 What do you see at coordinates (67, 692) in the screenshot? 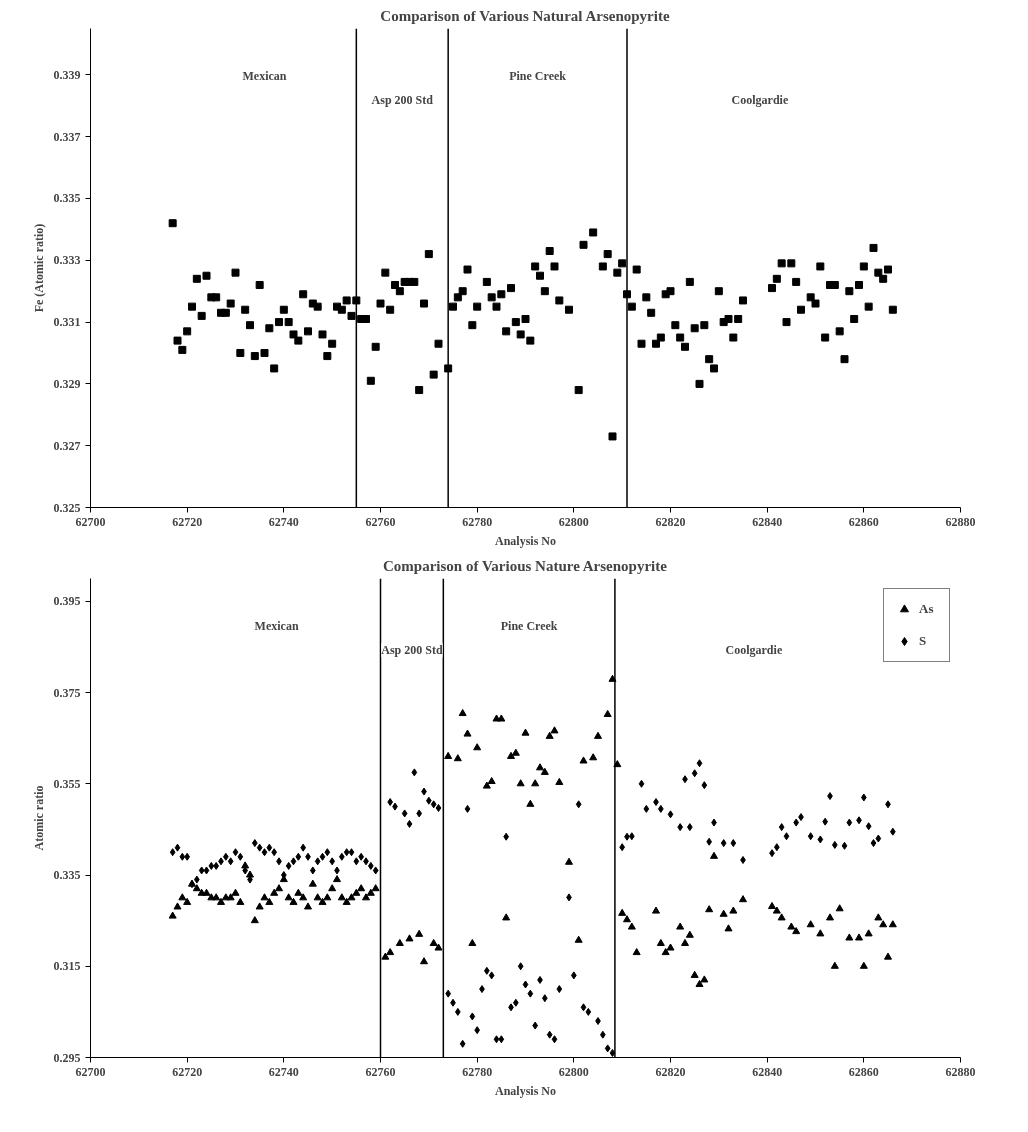
I see `y-tick-label: 0.375` at bounding box center [67, 692].